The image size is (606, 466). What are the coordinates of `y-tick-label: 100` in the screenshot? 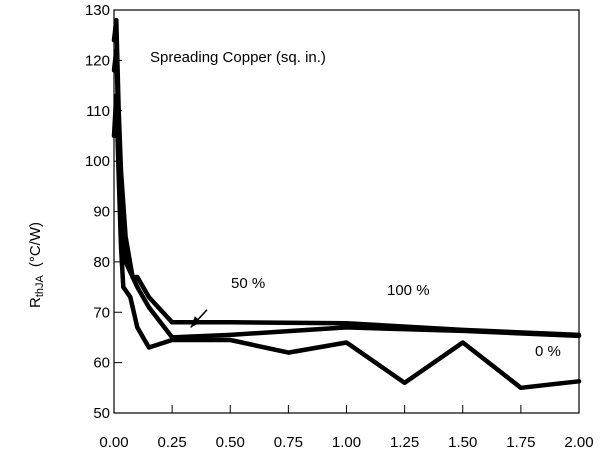 It's located at (97, 161).